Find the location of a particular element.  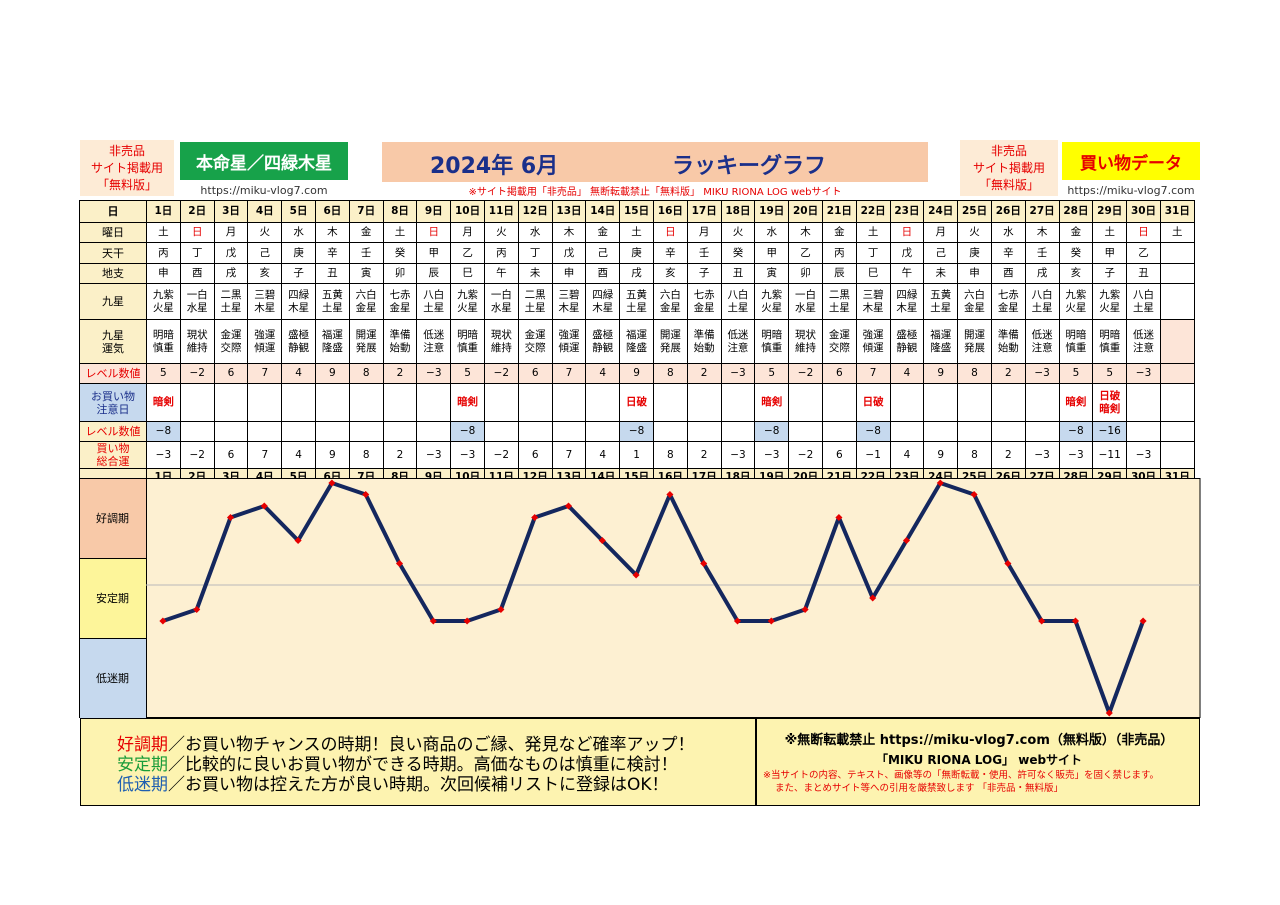

stem-cell: 丁 is located at coordinates (873, 253).